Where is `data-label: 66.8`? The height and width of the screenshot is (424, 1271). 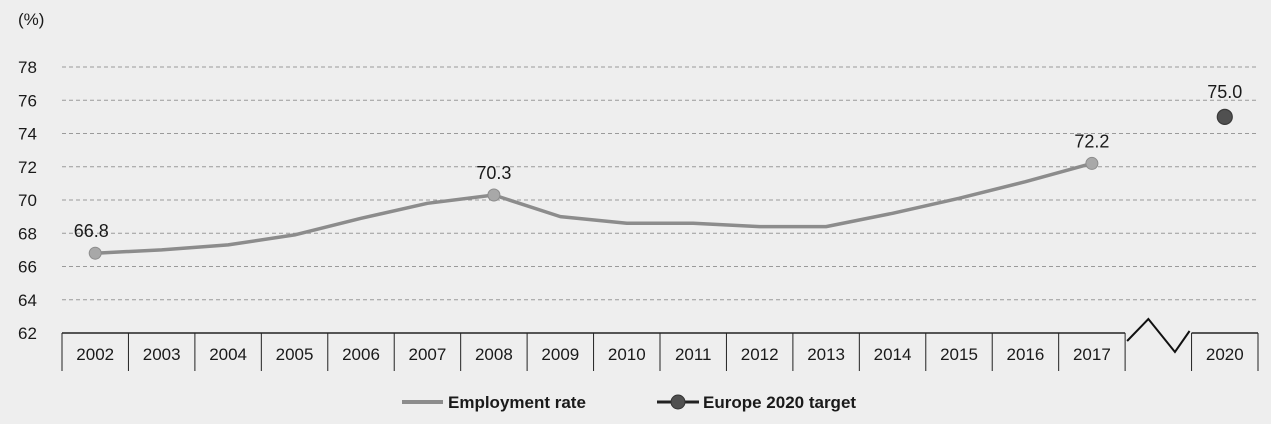
data-label: 66.8 is located at coordinates (91, 231).